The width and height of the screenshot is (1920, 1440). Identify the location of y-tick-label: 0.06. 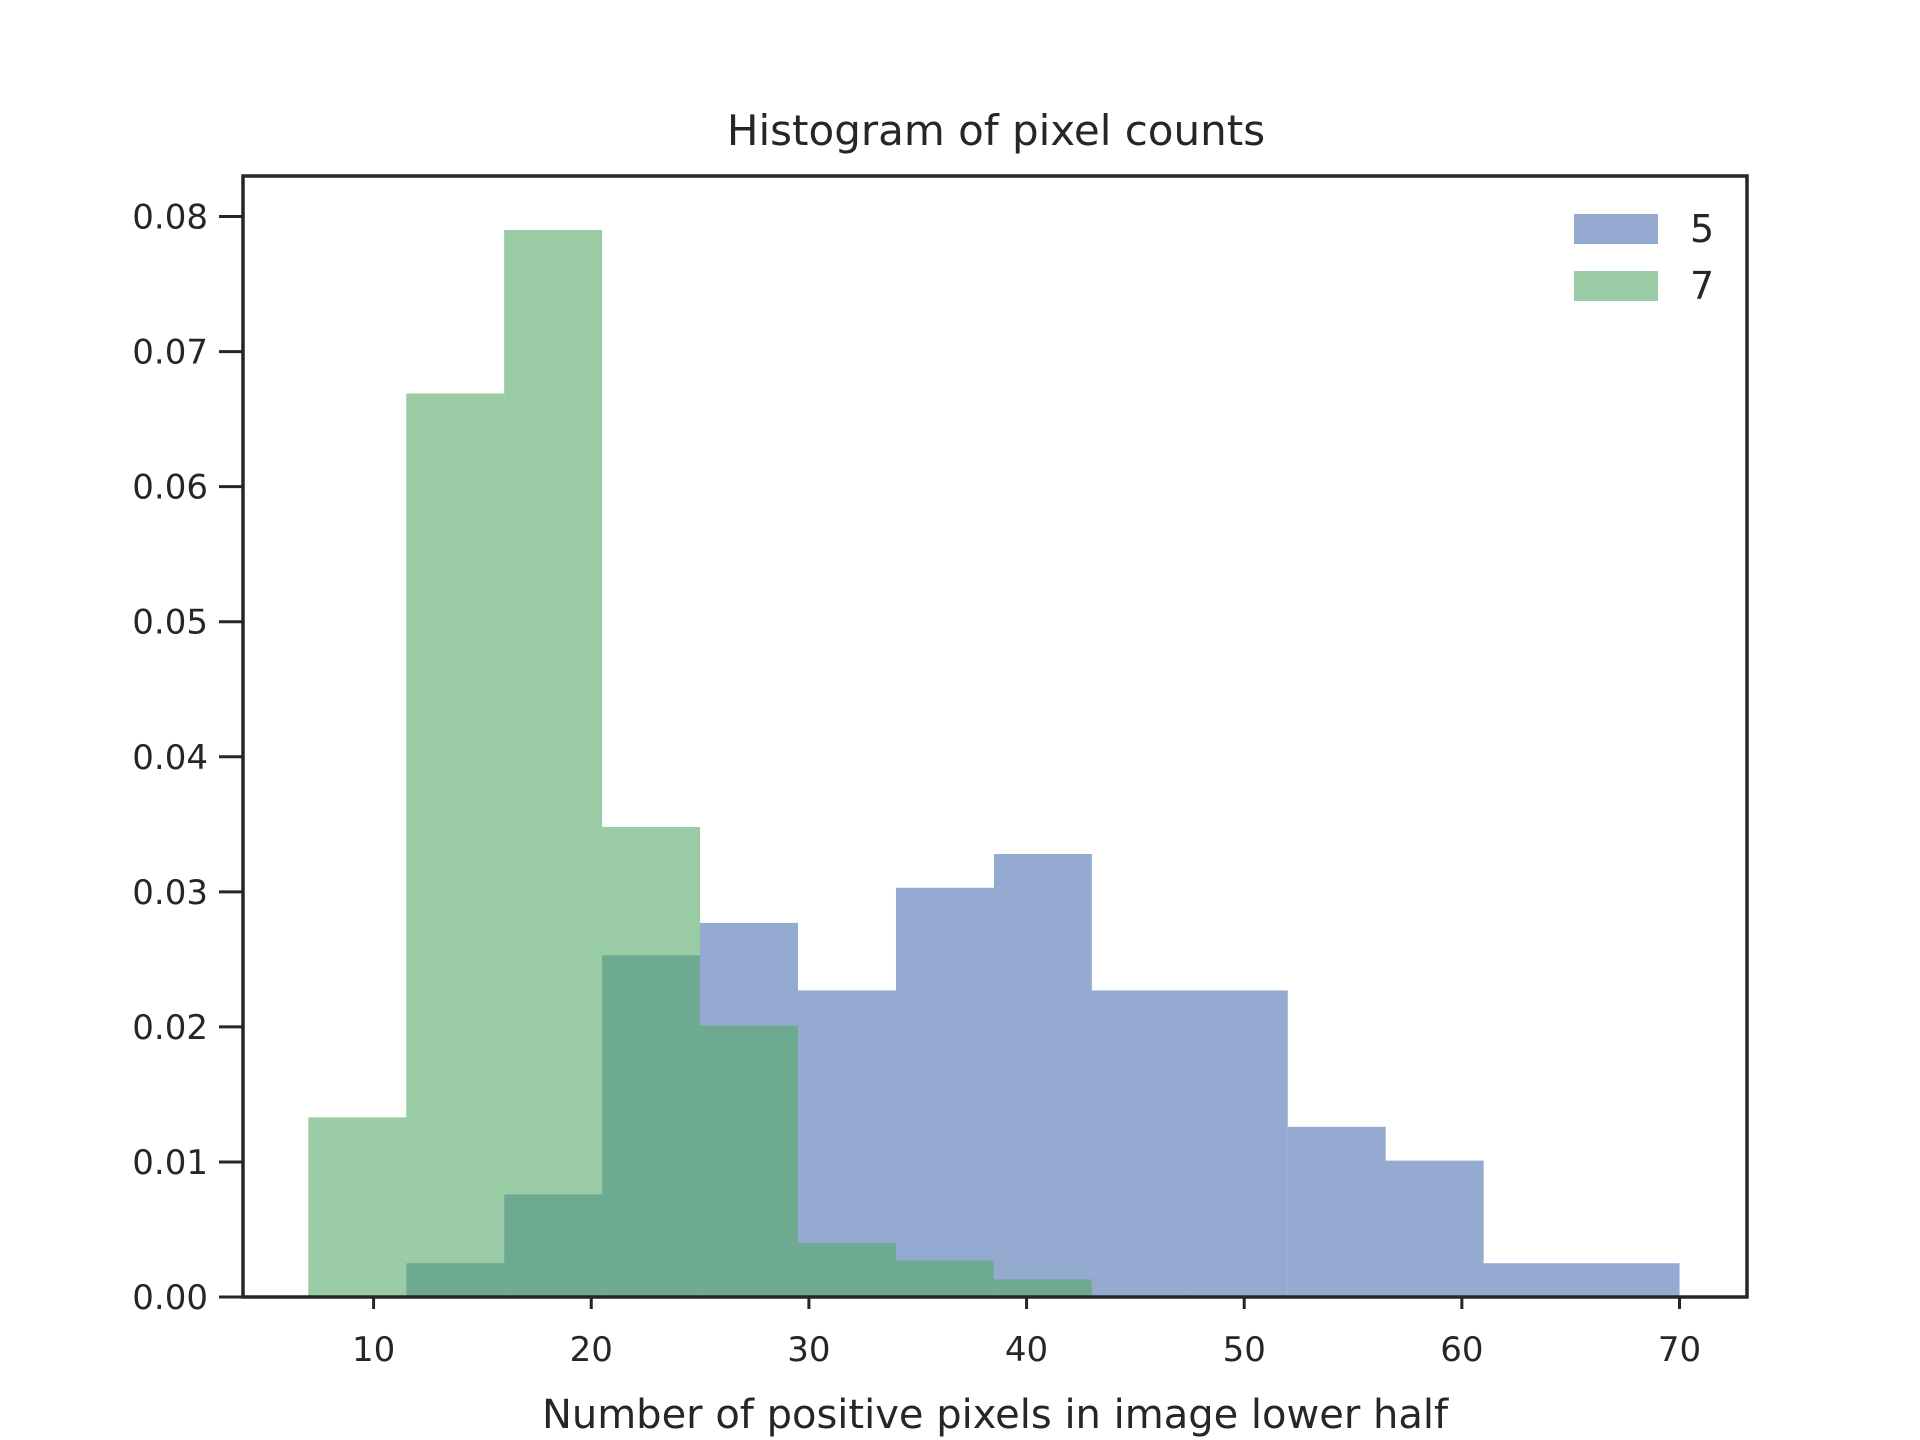
(170, 488).